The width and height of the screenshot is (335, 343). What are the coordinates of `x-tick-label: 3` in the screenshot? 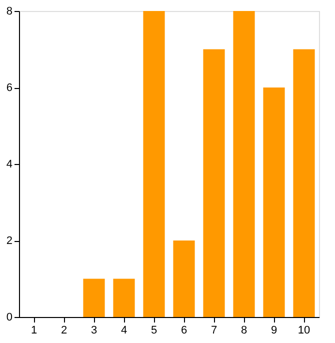 It's located at (94, 330).